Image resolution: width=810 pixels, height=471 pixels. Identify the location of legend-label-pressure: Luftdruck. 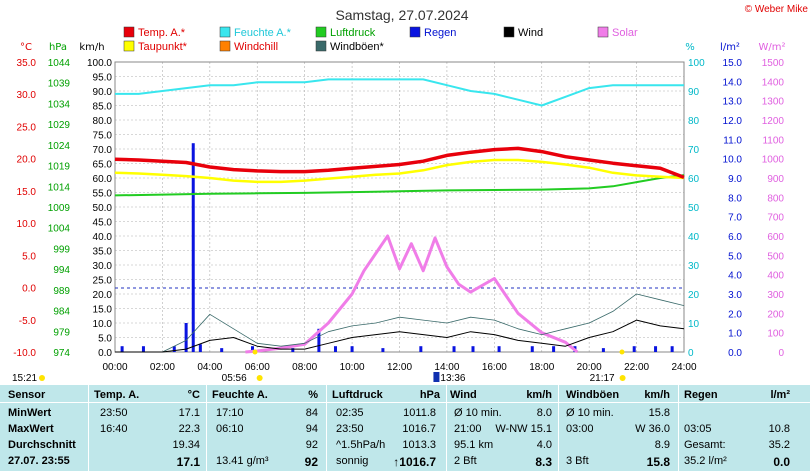
(353, 33).